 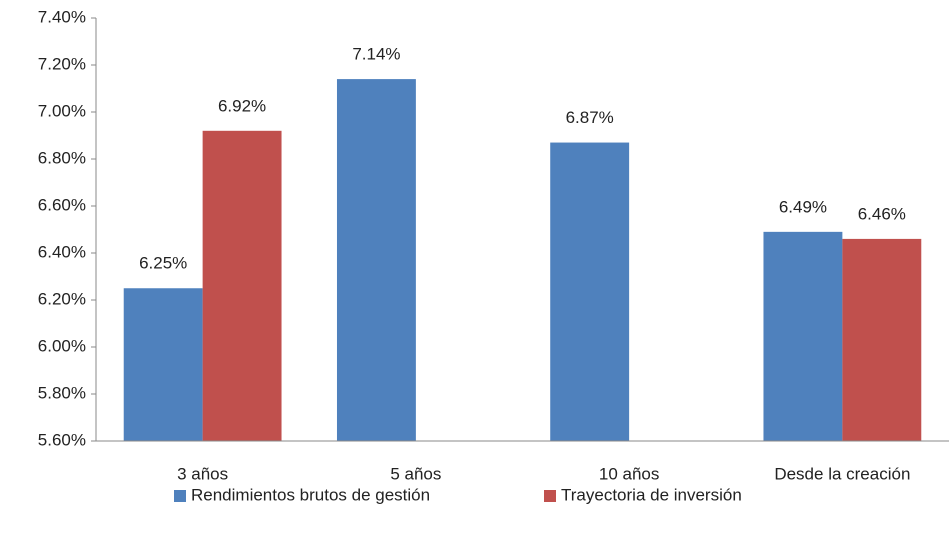 What do you see at coordinates (590, 117) in the screenshot?
I see `data-label: 6.87%` at bounding box center [590, 117].